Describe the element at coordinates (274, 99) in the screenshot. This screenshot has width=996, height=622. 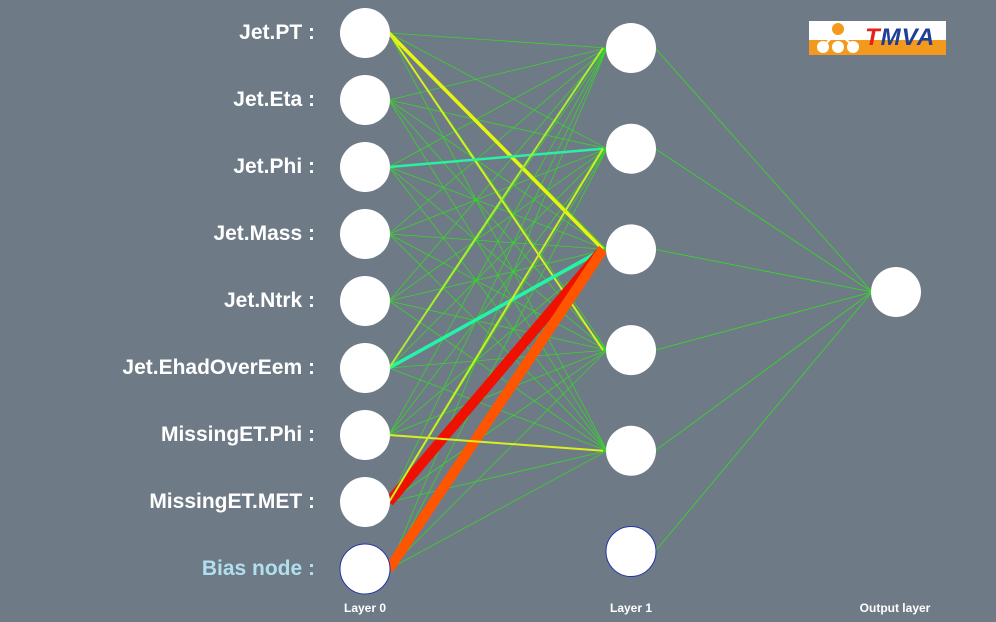
I see `input-label: Jet.Eta :` at that location.